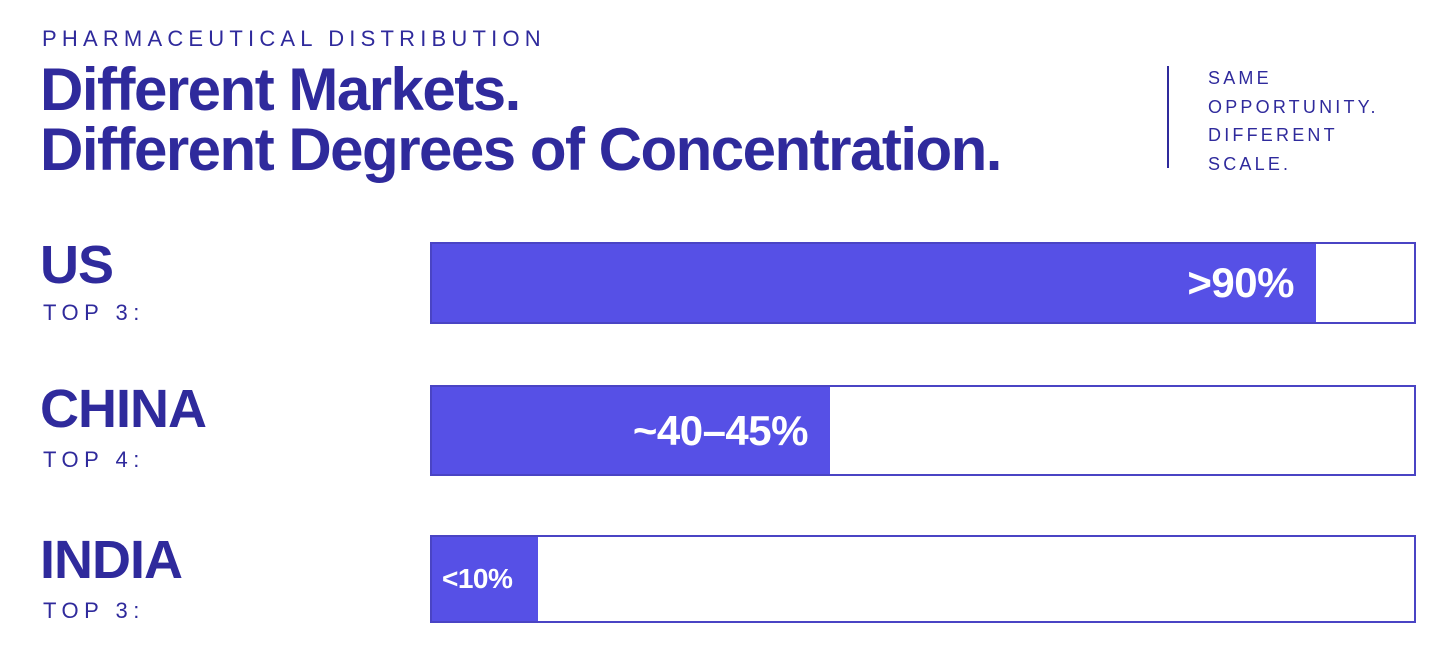 This screenshot has width=1456, height=663. What do you see at coordinates (77, 265) in the screenshot?
I see `category-label: US` at bounding box center [77, 265].